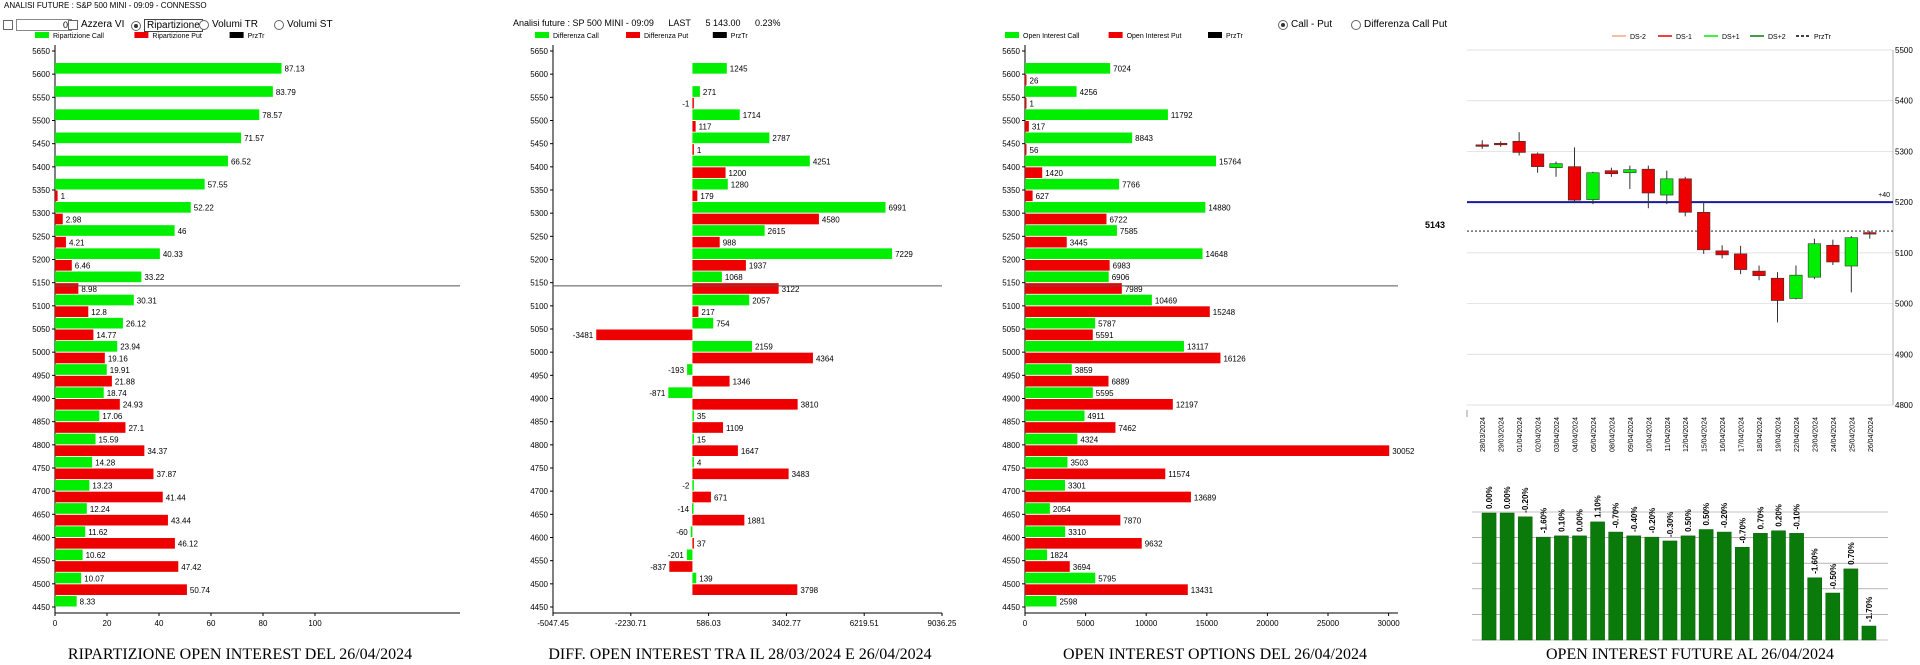  I want to click on c4-date-label: 19/04/2024, so click(1779, 434).